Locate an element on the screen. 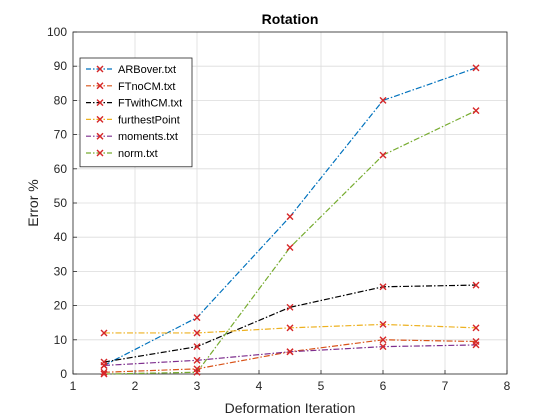 This screenshot has height=420, width=560. x-tick-label: 5 is located at coordinates (321, 386).